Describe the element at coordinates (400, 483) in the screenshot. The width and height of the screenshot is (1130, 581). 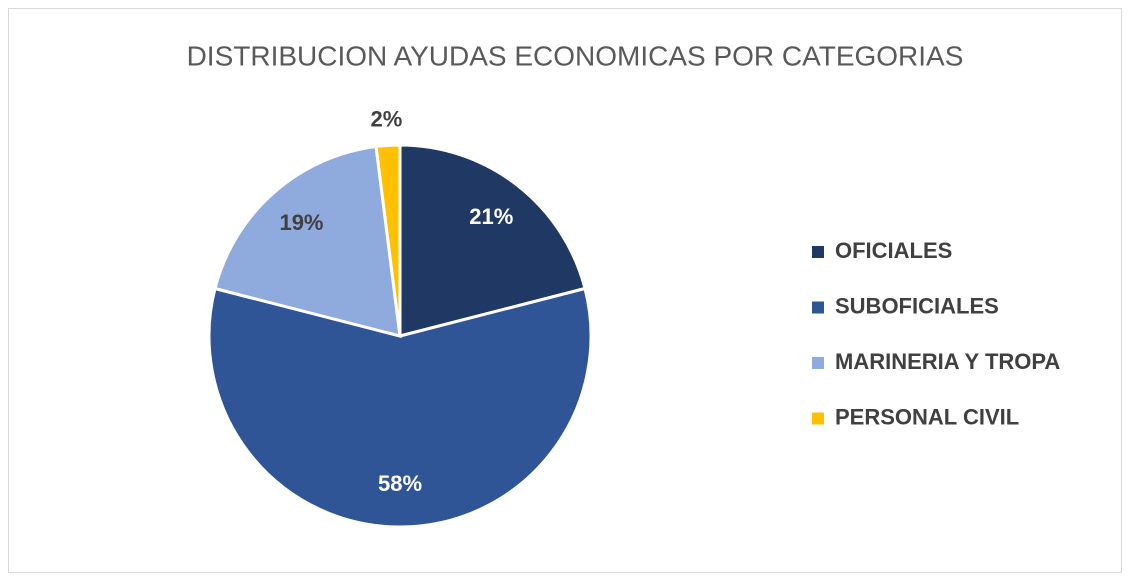
I see `data-label: 58%` at that location.